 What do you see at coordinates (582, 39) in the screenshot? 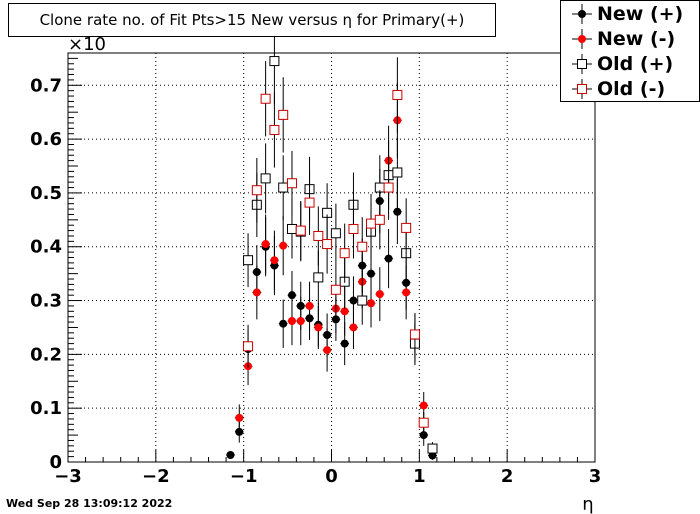
I see `legend-marker-new-minus` at bounding box center [582, 39].